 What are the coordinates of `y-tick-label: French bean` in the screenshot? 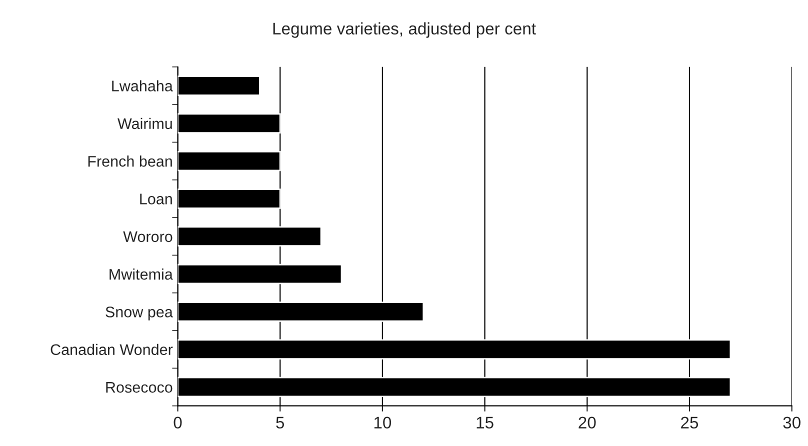 It's located at (130, 161).